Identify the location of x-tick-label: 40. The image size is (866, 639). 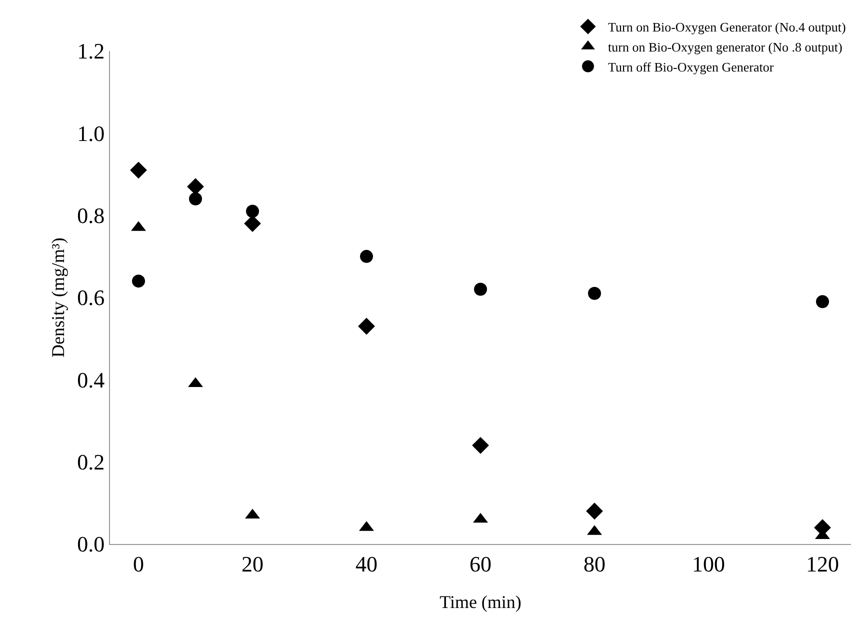
(367, 563).